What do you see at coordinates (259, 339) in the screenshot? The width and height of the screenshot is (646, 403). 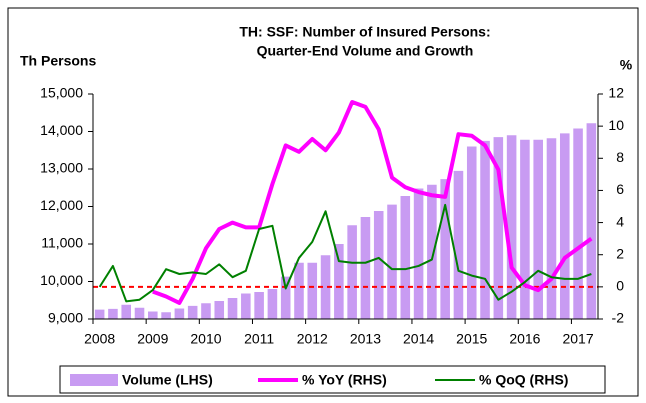 I see `x-tick-label: 2011` at bounding box center [259, 339].